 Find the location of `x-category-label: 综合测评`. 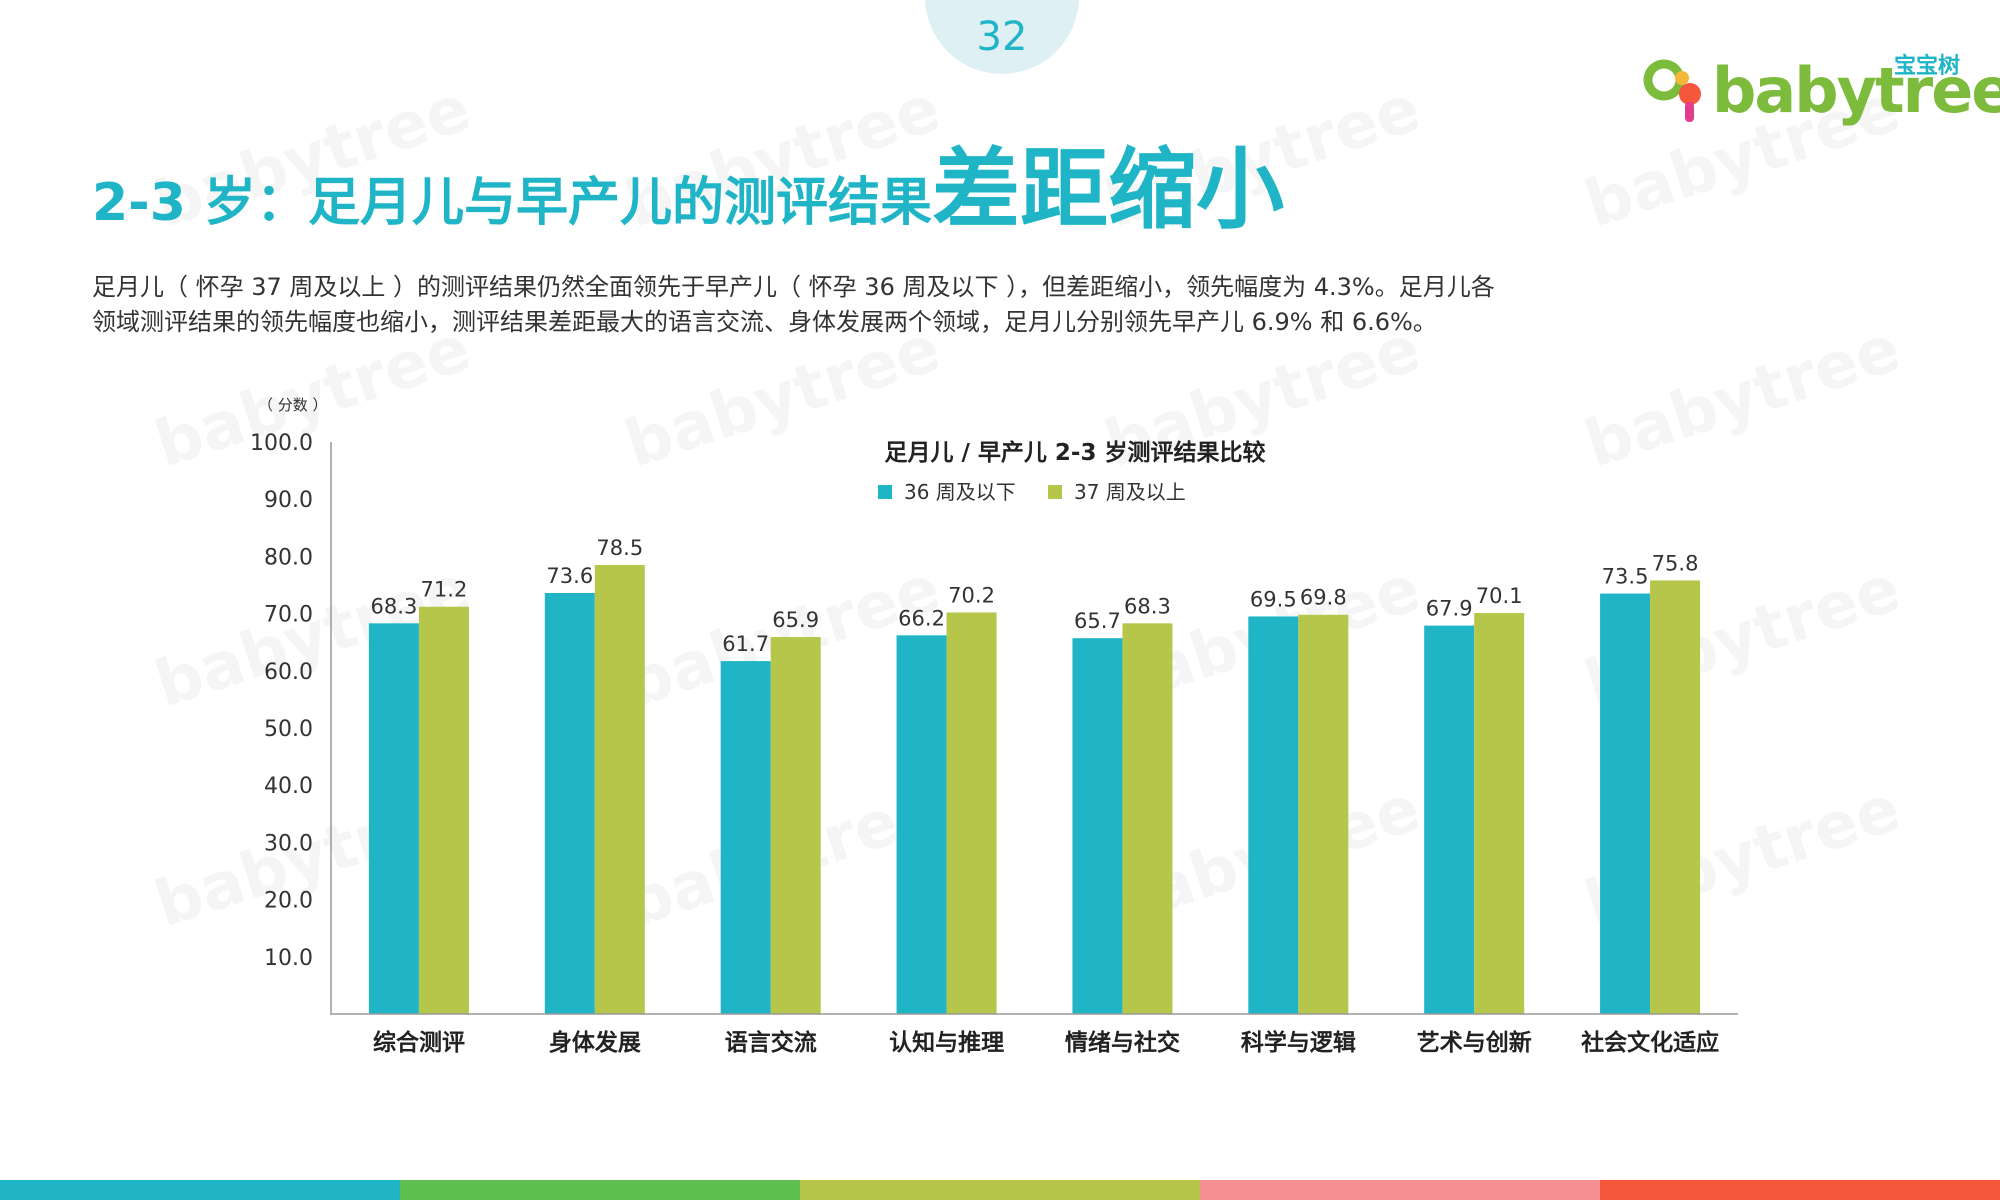

x-category-label: 综合测评 is located at coordinates (419, 1042).